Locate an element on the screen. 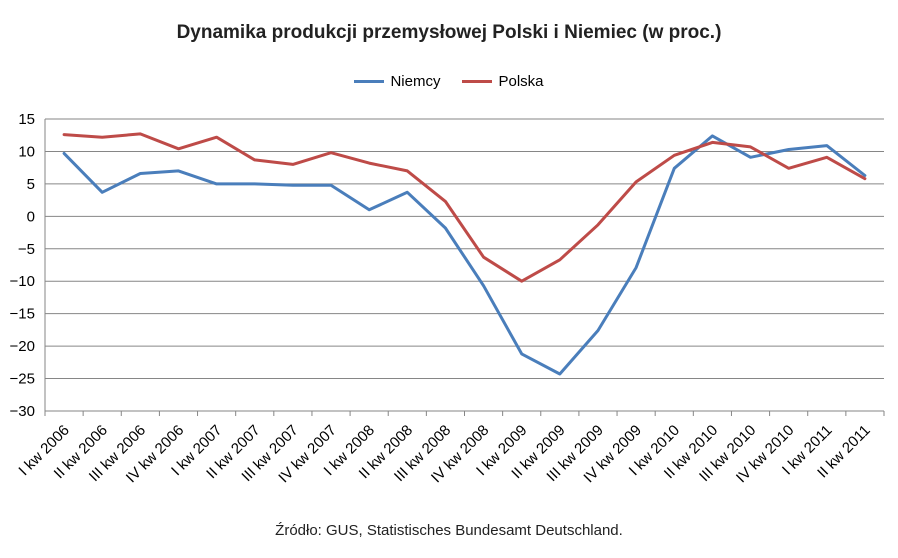 Image resolution: width=898 pixels, height=558 pixels. y-tick-label: 10 is located at coordinates (26, 151).